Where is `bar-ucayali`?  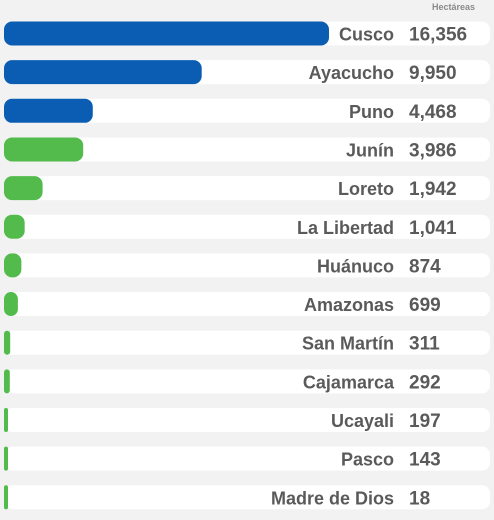 bar-ucayali is located at coordinates (6, 420).